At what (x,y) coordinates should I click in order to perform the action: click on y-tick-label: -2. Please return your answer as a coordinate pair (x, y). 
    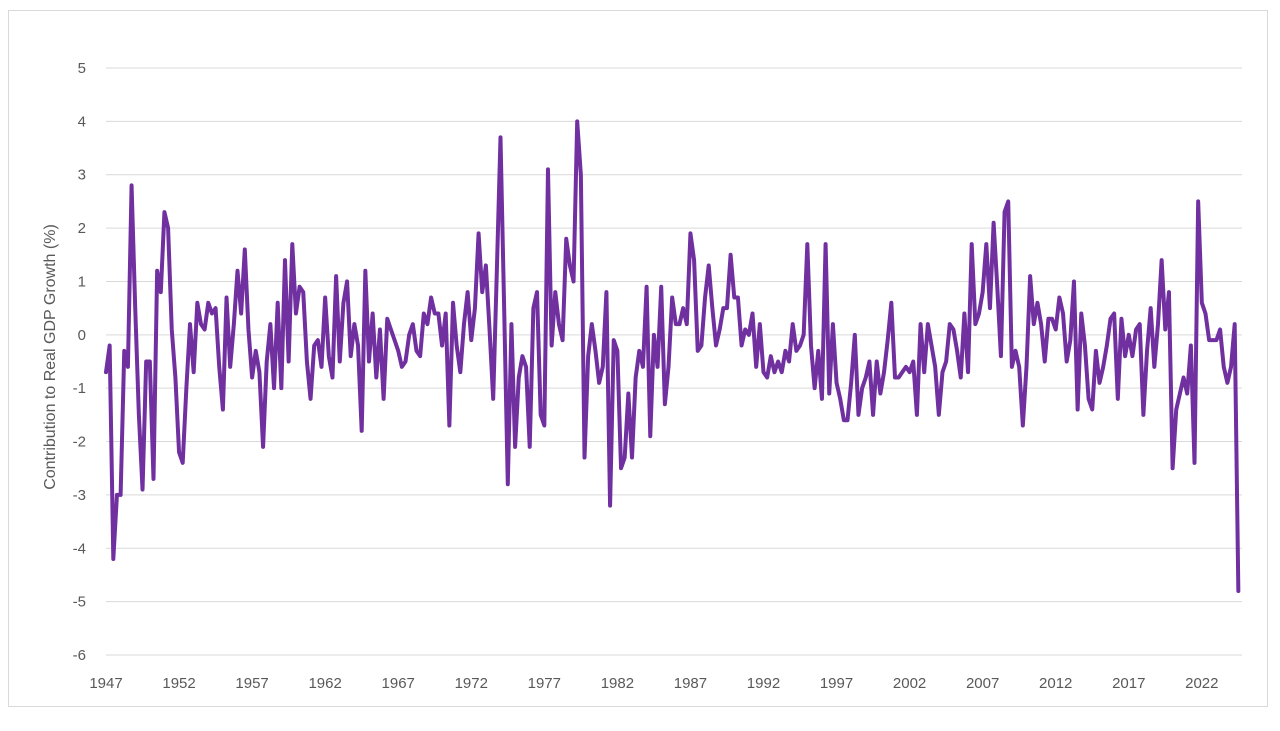
    Looking at the image, I should click on (79, 442).